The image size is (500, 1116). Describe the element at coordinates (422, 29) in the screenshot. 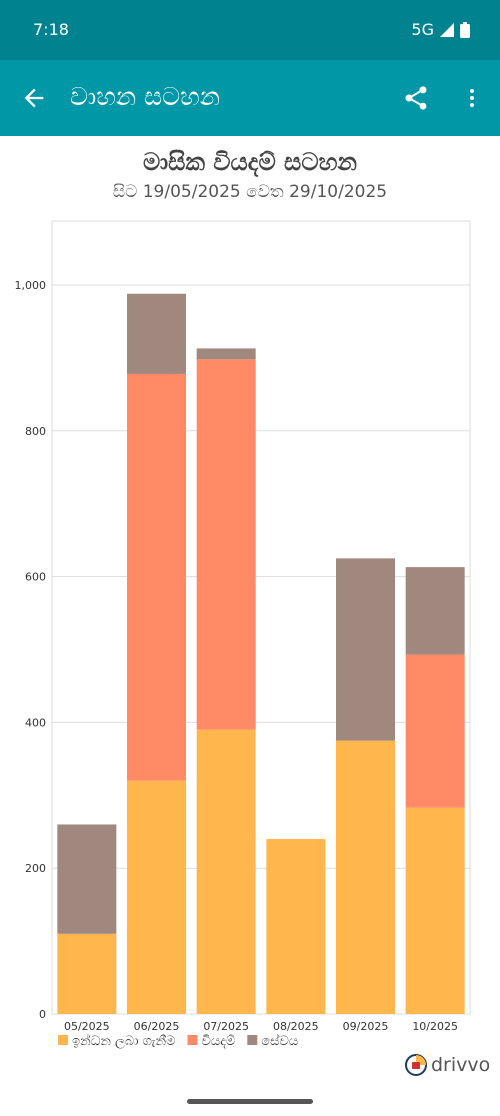

I see `network-label: 5G` at that location.